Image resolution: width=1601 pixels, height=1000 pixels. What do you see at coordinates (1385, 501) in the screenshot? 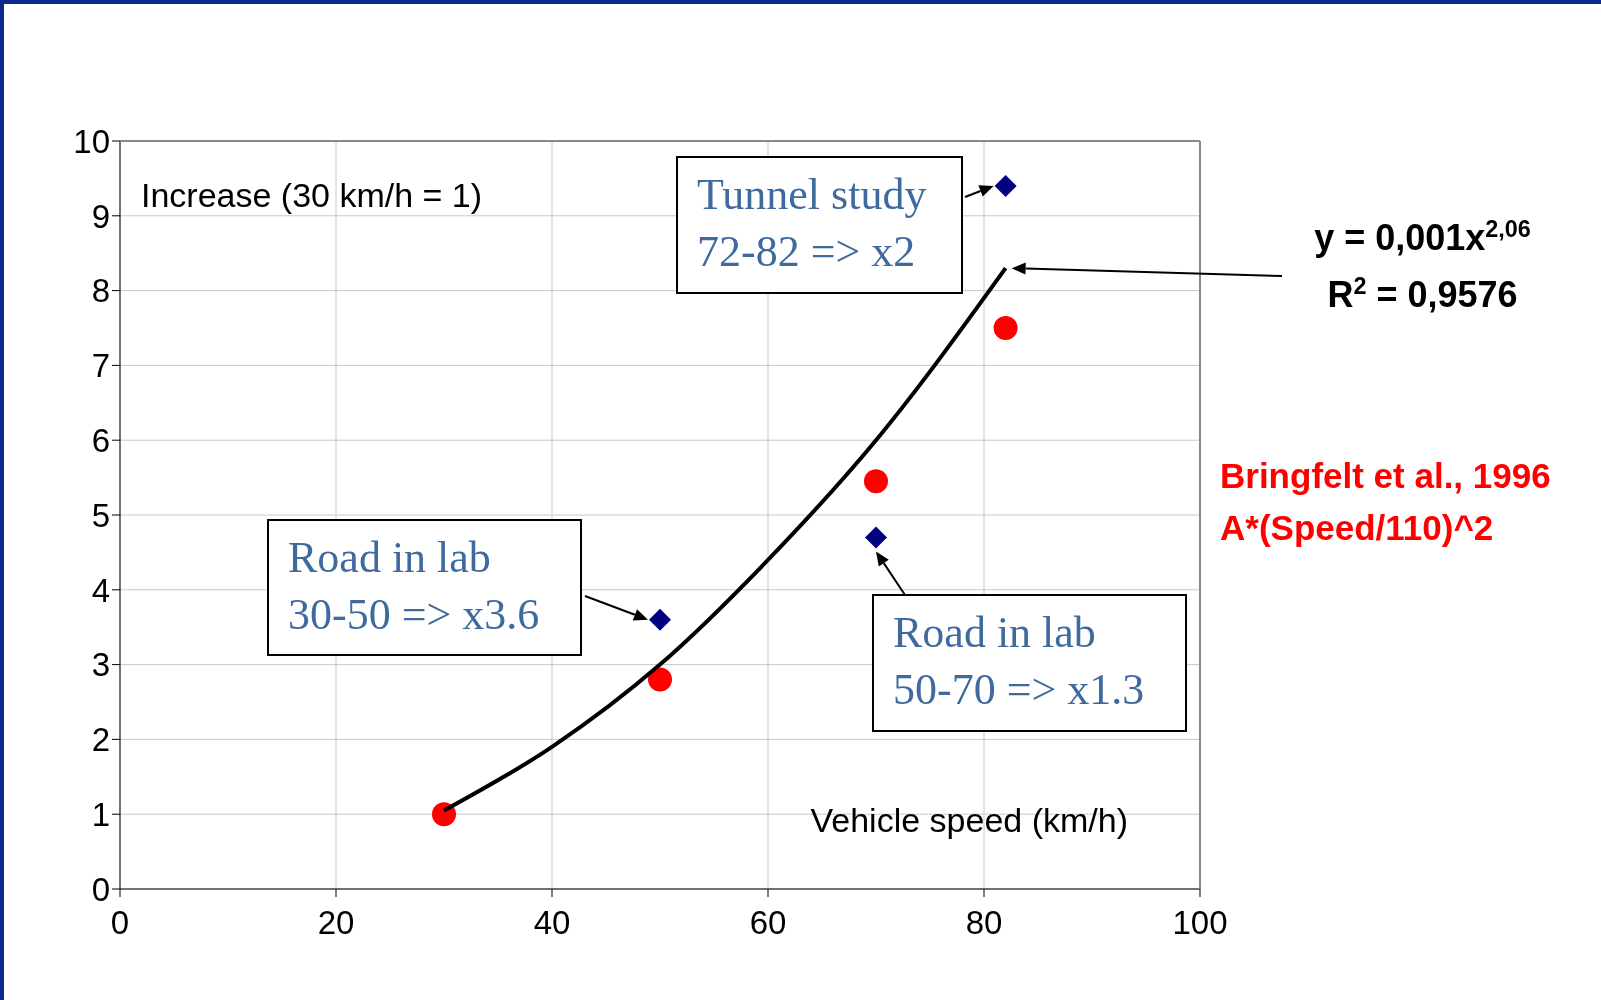
I see `text: Bringfelt et al., 1996 A*(Speed/110)^2` at bounding box center [1385, 501].